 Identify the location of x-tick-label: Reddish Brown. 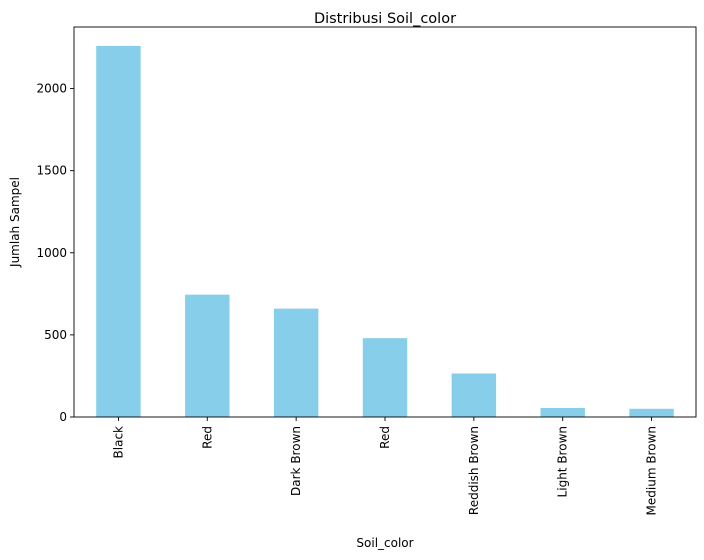
(474, 470).